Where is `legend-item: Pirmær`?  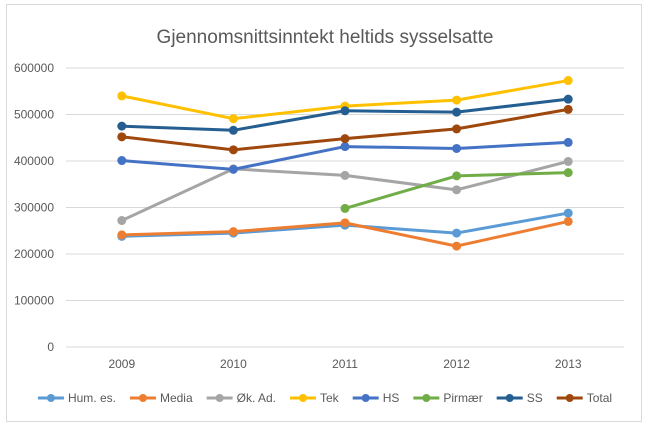 legend-item: Pirmær is located at coordinates (448, 398).